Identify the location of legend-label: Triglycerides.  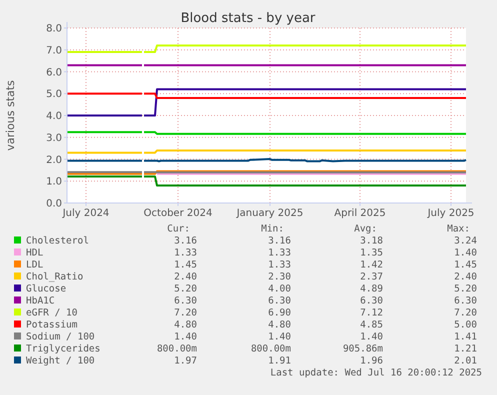
(63, 348).